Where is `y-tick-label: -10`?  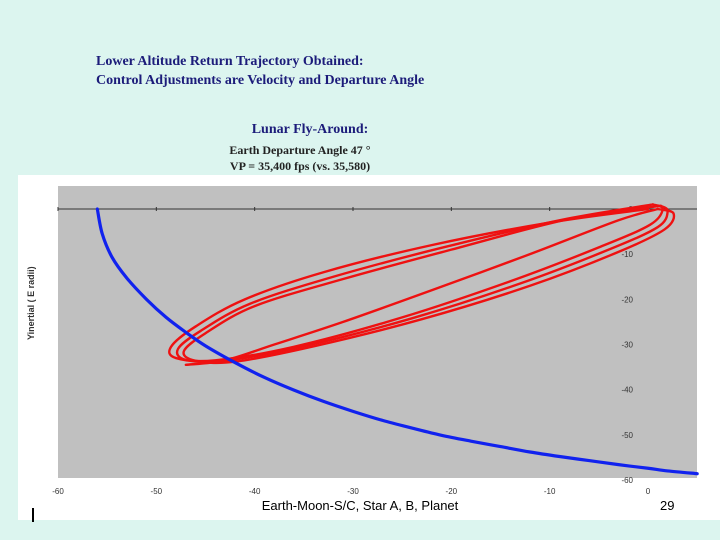 y-tick-label: -10 is located at coordinates (627, 254).